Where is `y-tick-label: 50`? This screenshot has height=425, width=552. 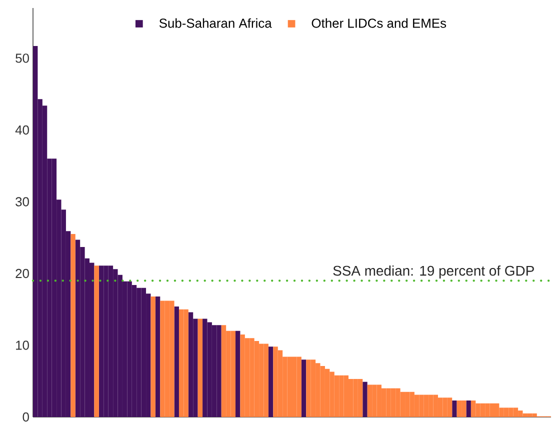
y-tick-label: 50 is located at coordinates (22, 58).